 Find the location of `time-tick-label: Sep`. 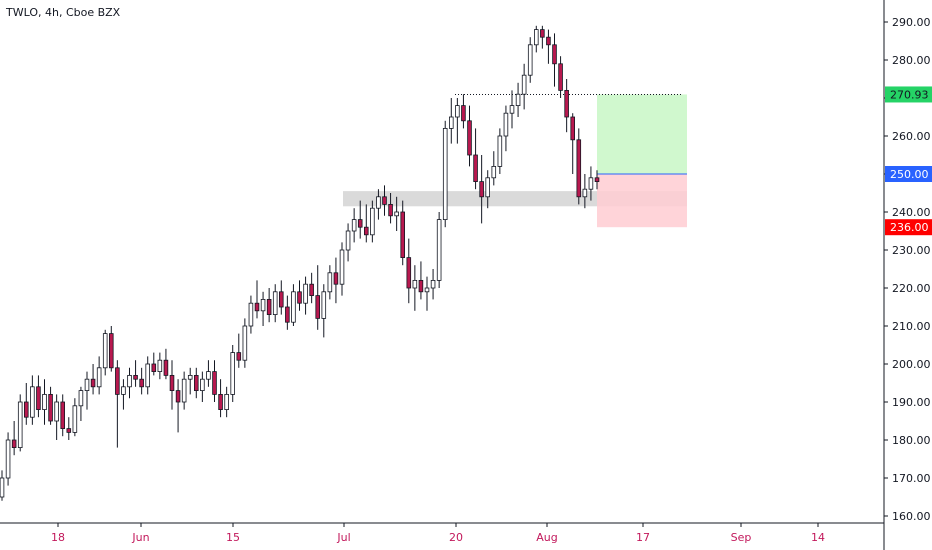

time-tick-label: Sep is located at coordinates (741, 537).